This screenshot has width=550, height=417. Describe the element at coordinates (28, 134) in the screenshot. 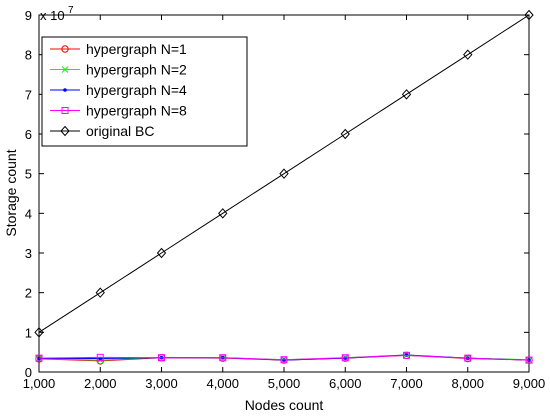

I see `y-tick-label: 6` at that location.